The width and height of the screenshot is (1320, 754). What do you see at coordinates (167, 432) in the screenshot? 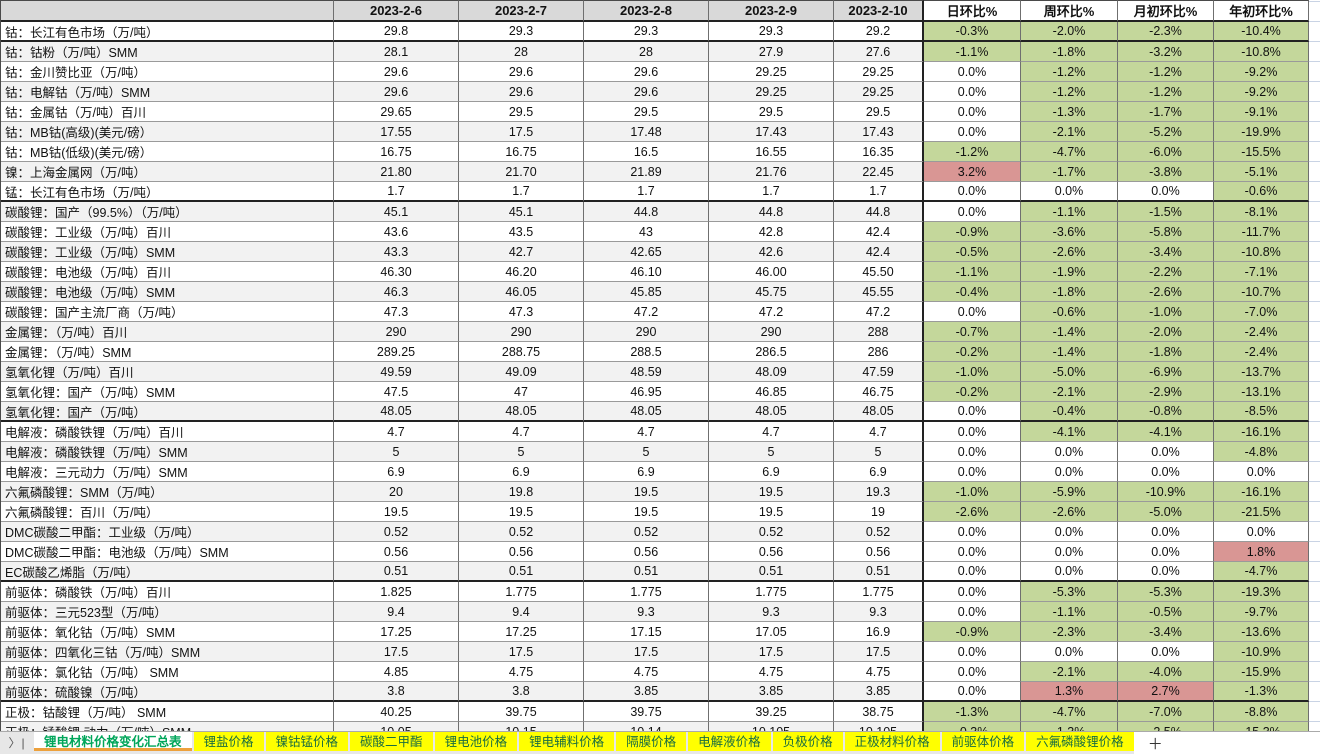
I see `row-label-cell: 电解液：磷酸铁锂（万/吨）百川` at bounding box center [167, 432].